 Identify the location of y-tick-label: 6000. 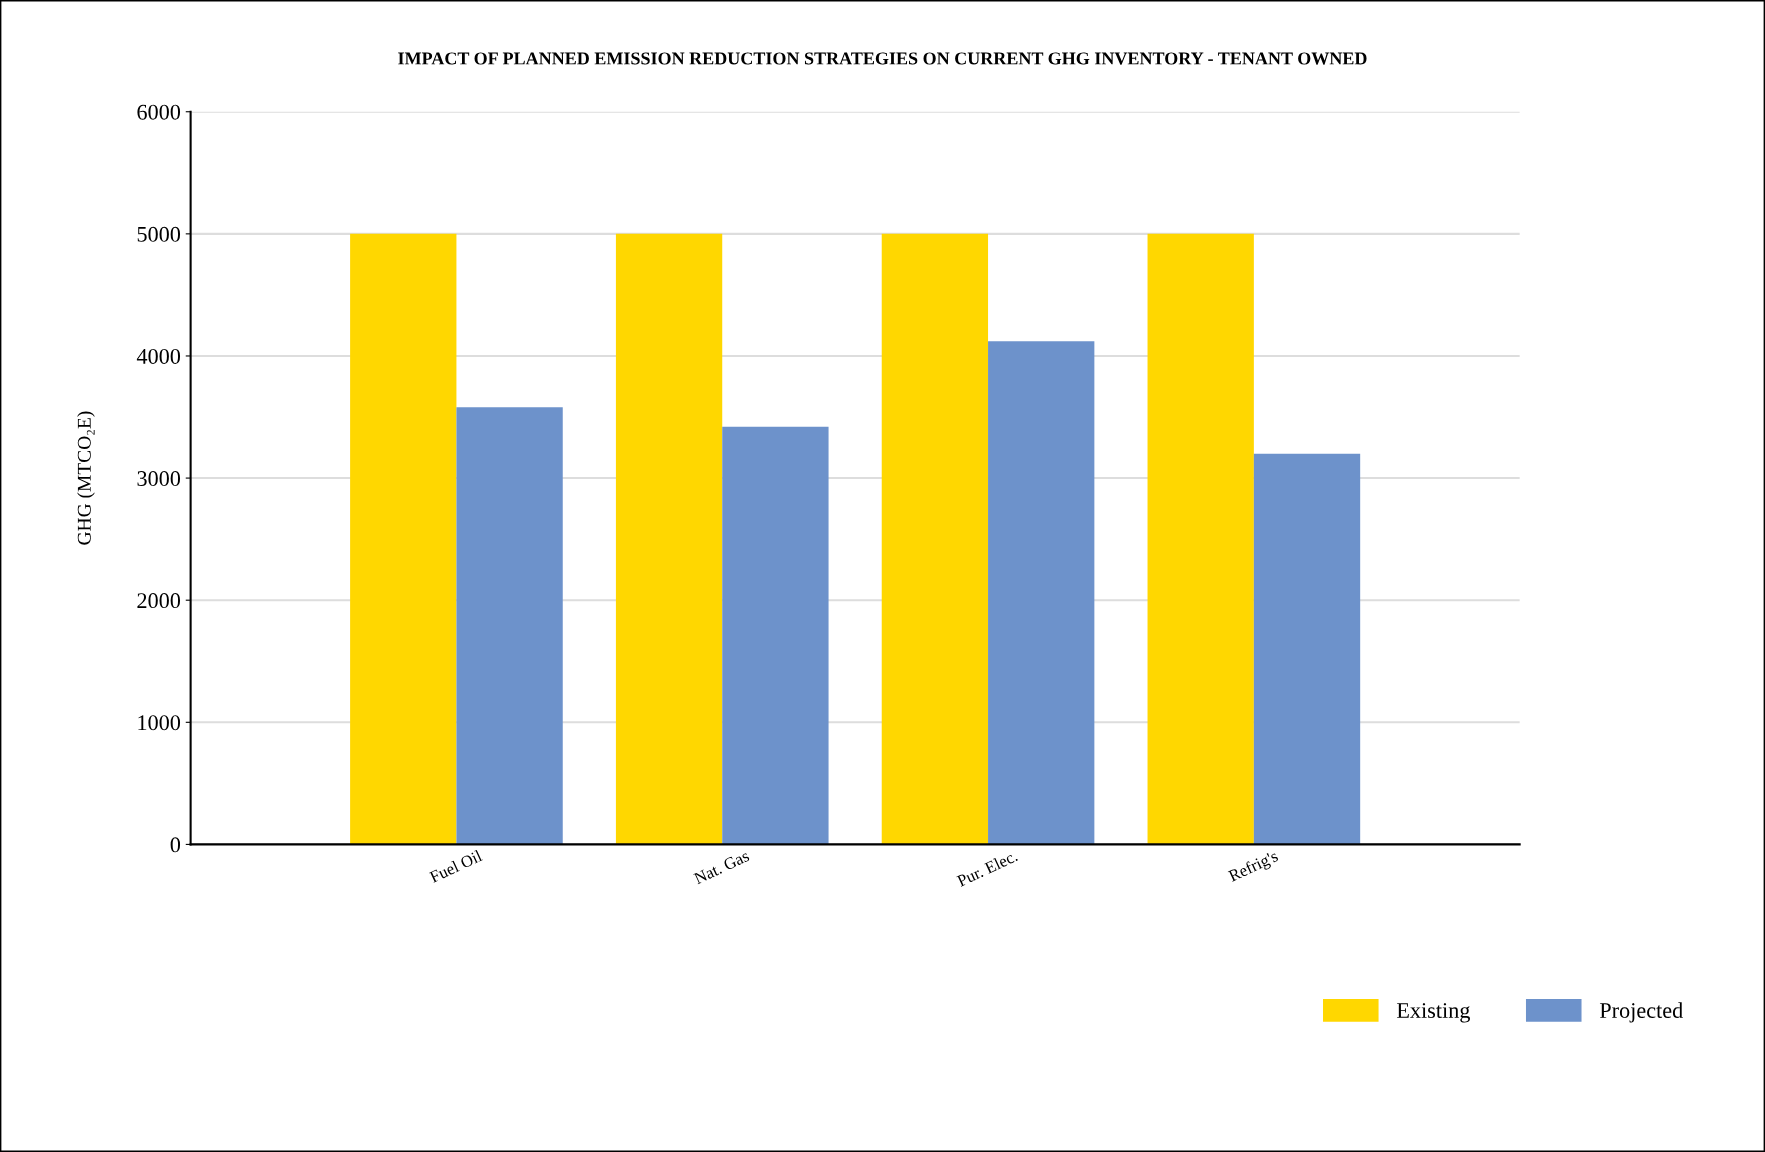
(159, 112).